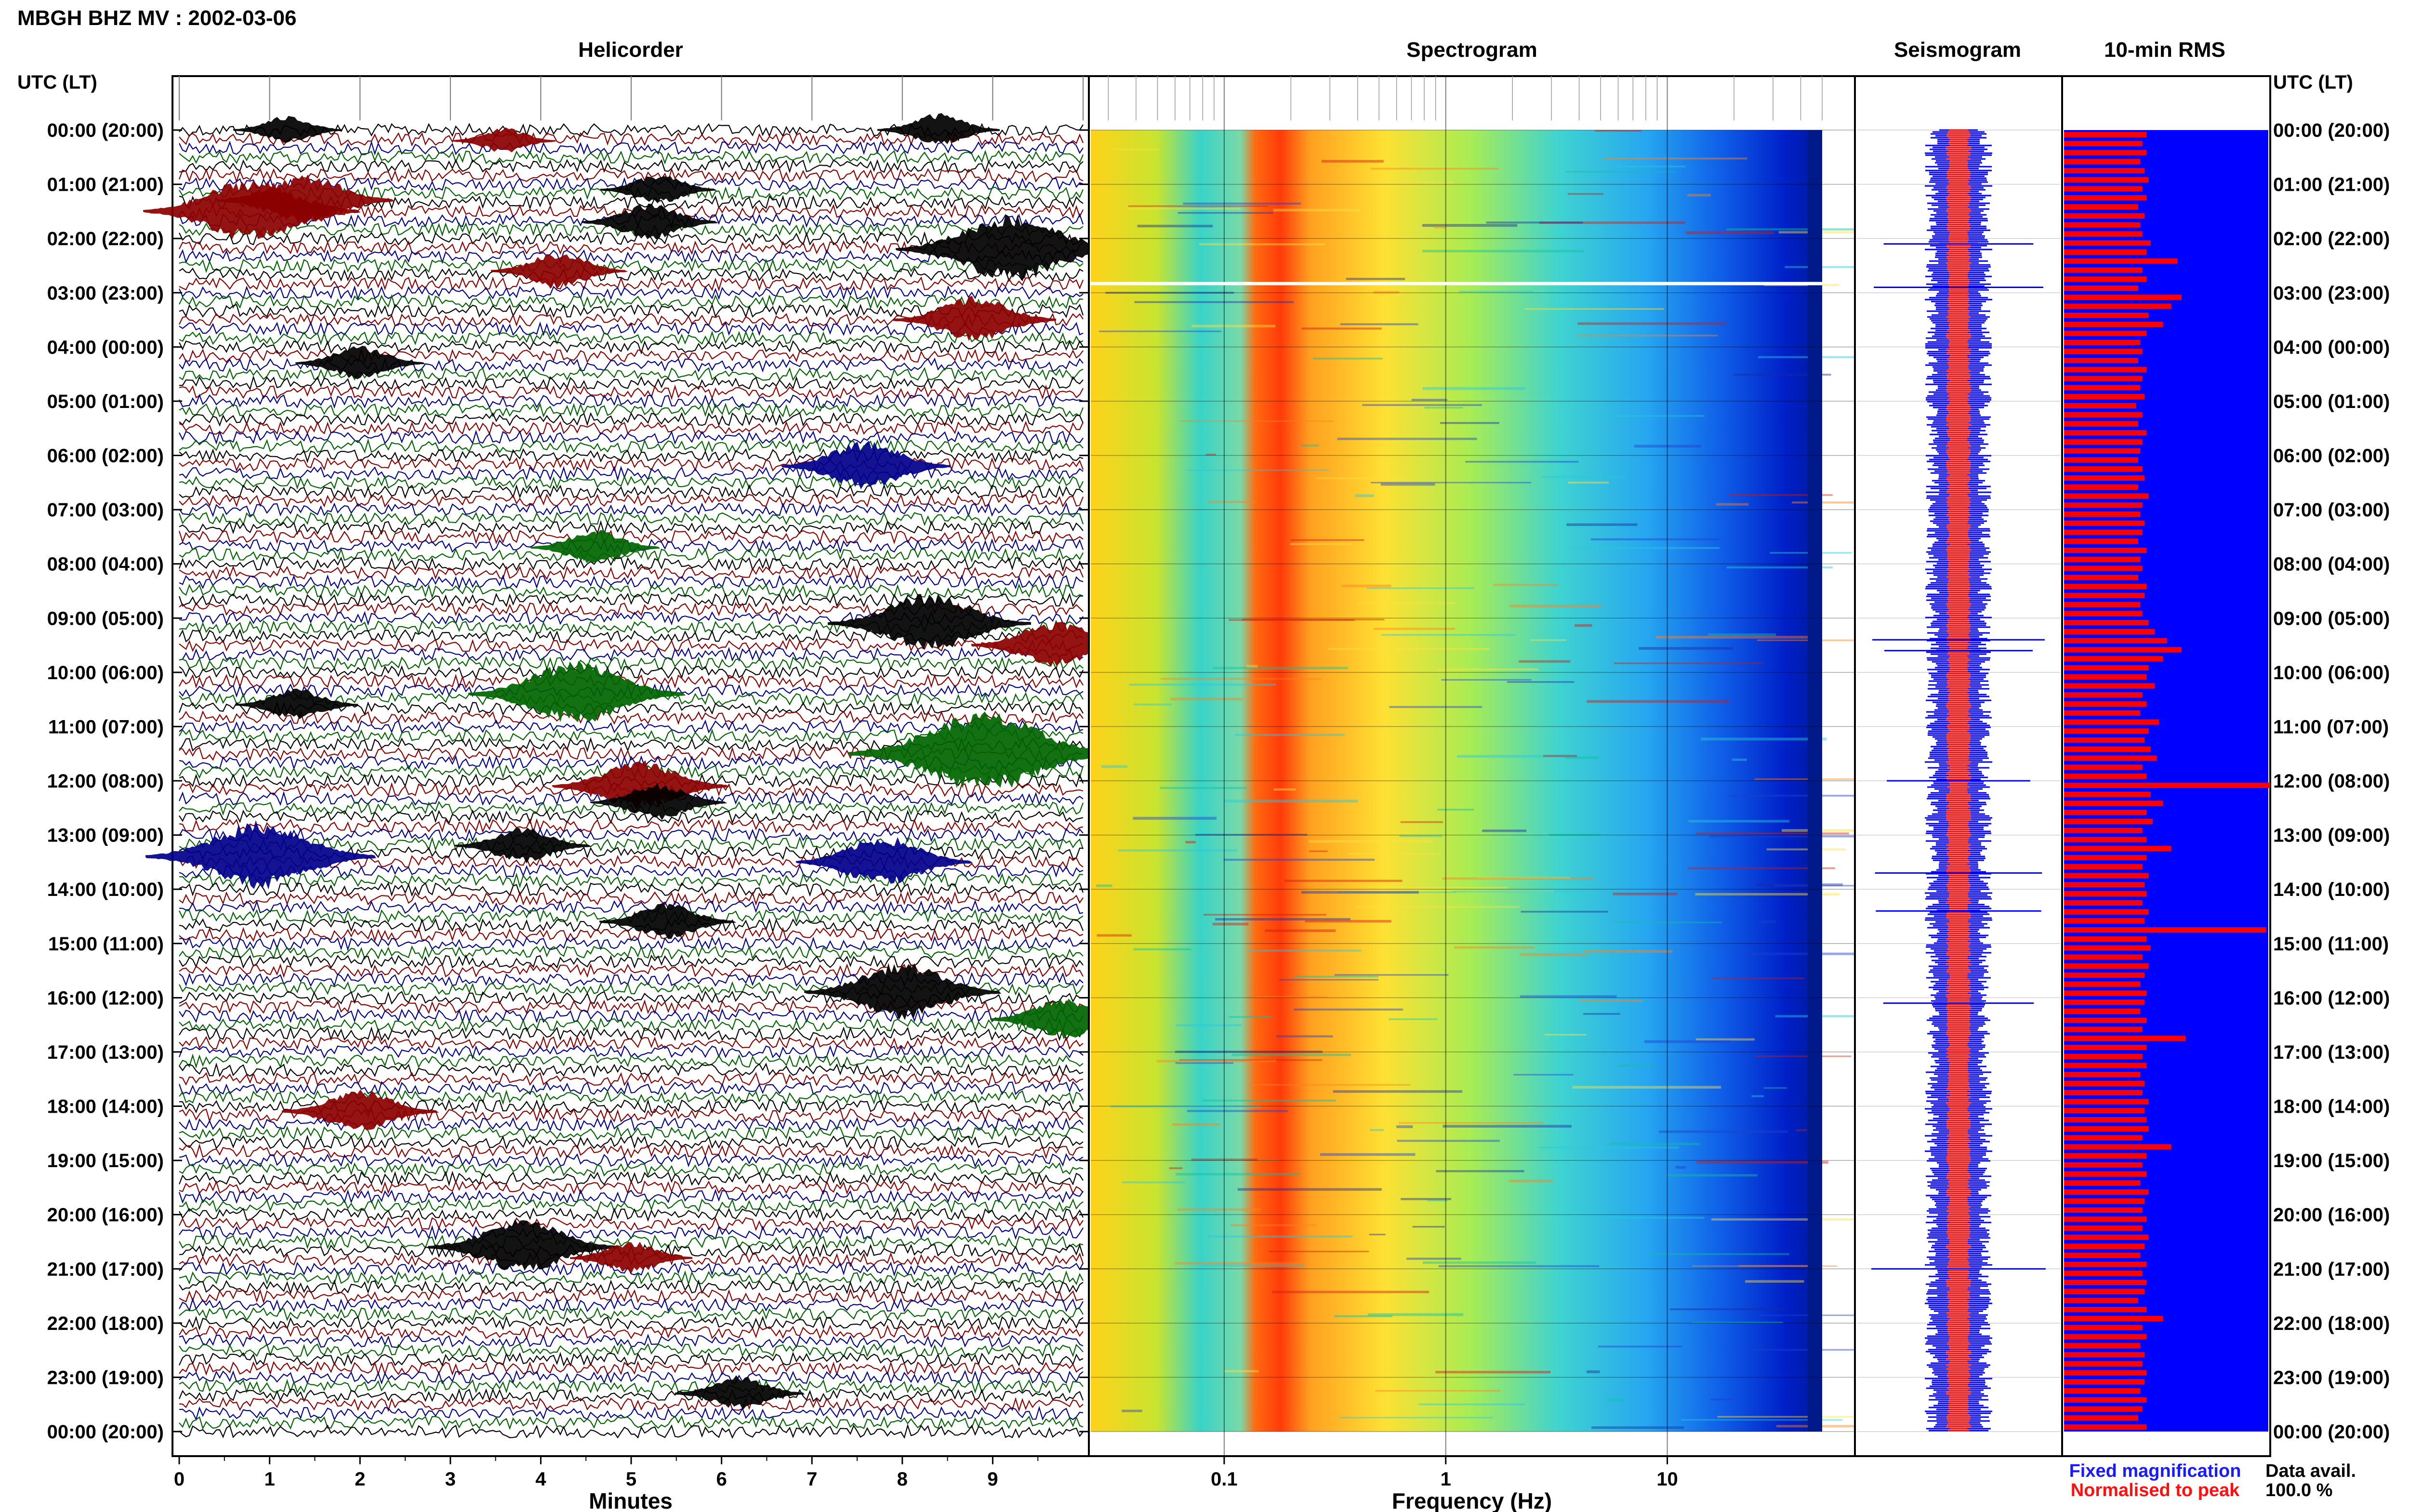 This screenshot has height=1512, width=2409. Describe the element at coordinates (2164, 50) in the screenshot. I see `rms-title: 10-min RMS` at that location.